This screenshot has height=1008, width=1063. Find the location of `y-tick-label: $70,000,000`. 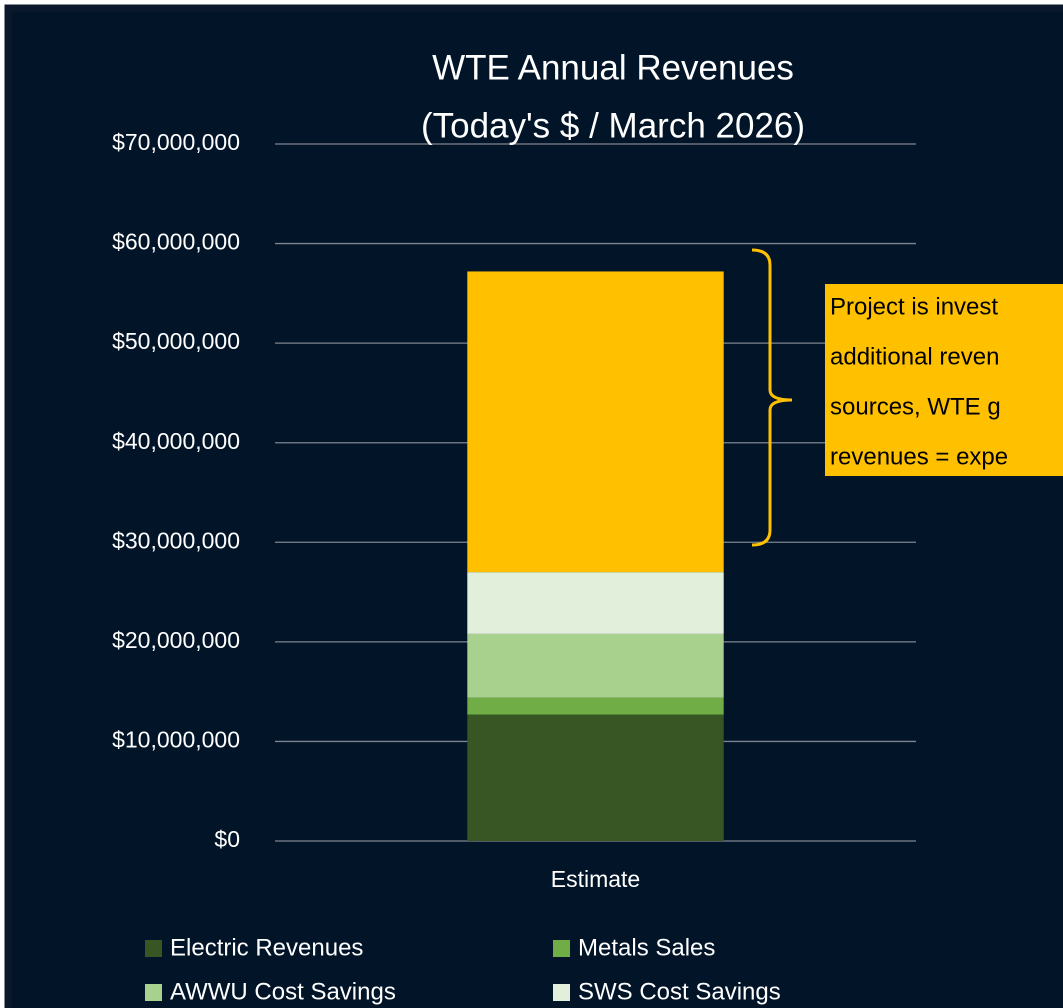

y-tick-label: $70,000,000 is located at coordinates (176, 142).